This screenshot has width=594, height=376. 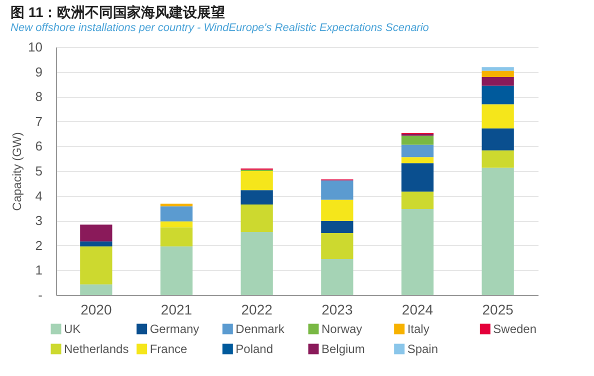 What do you see at coordinates (337, 310) in the screenshot?
I see `x-tick-label: 2023` at bounding box center [337, 310].